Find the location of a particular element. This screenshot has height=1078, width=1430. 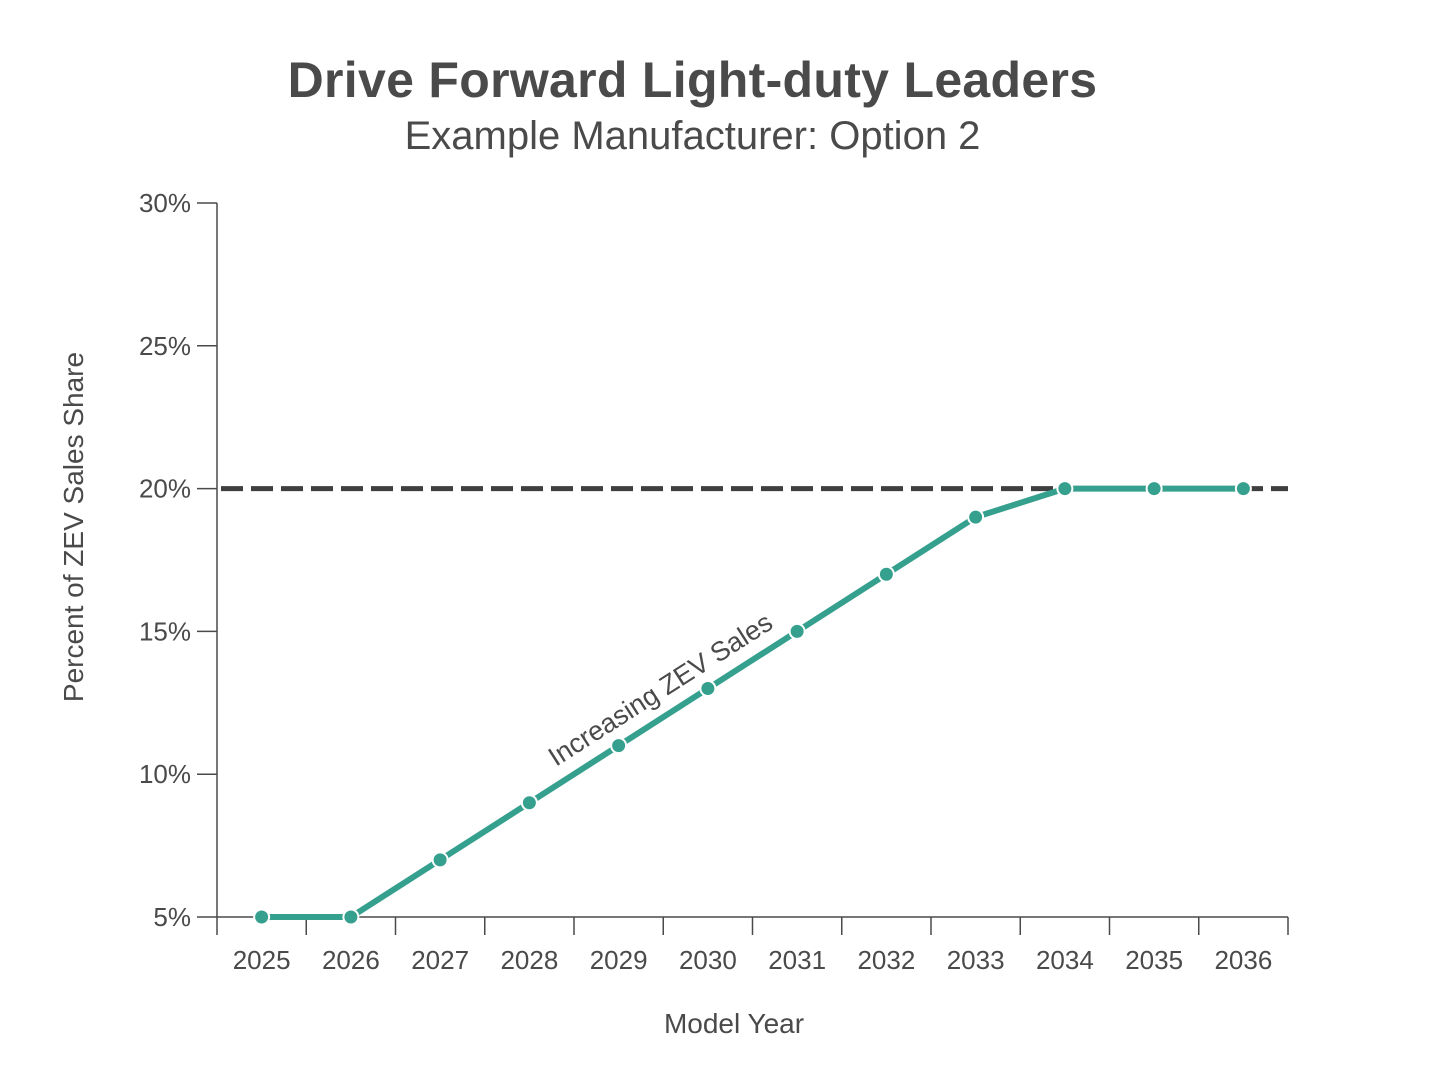

x-tick-label: 2036 is located at coordinates (1243, 960).